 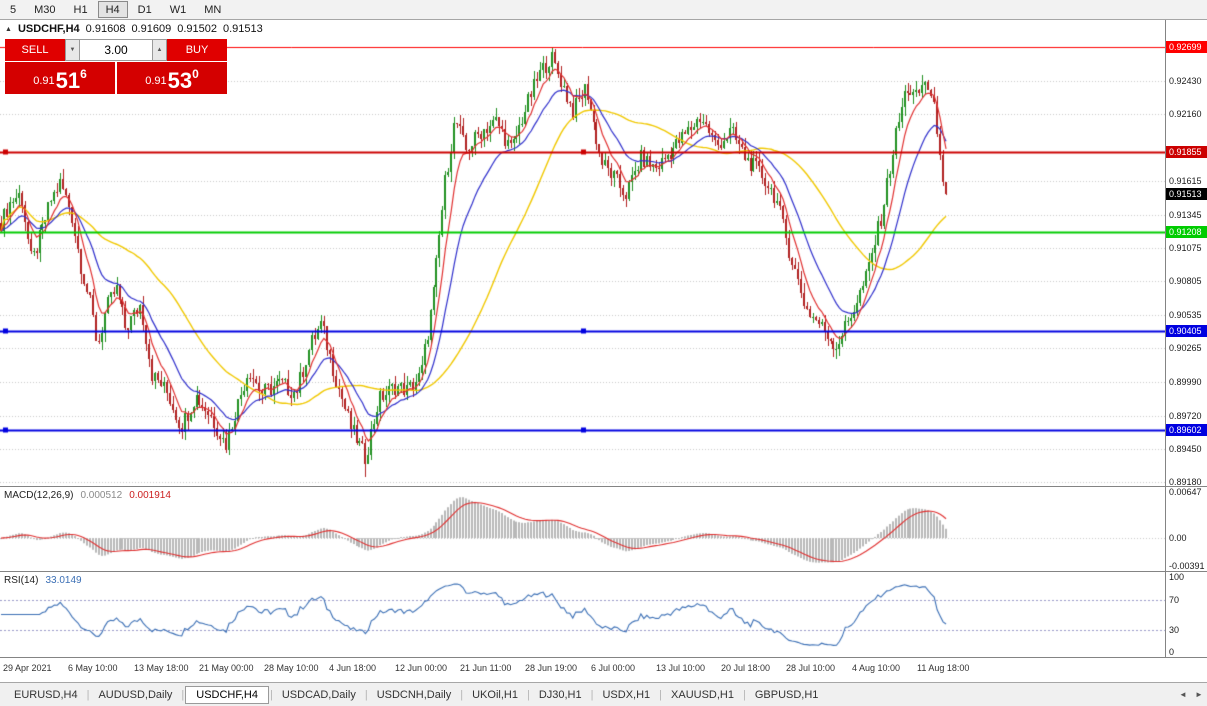 What do you see at coordinates (27, 668) in the screenshot?
I see `time-tick-label: 29 Apr 2021` at bounding box center [27, 668].